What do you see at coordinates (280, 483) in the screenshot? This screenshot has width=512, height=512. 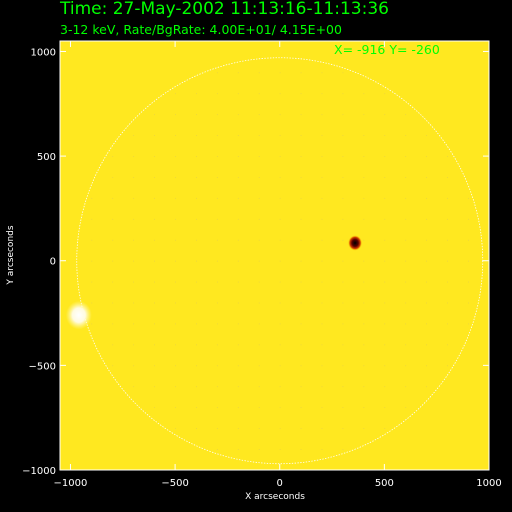 I see `x-tick-label: 0` at bounding box center [280, 483].